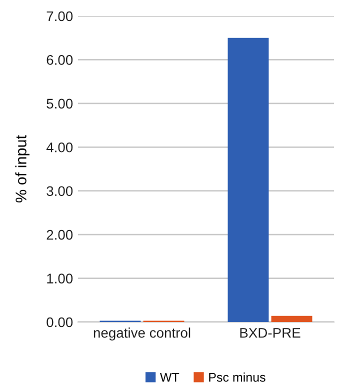 This screenshot has height=387, width=344. I want to click on y-tick-label: 5.00, so click(59, 103).